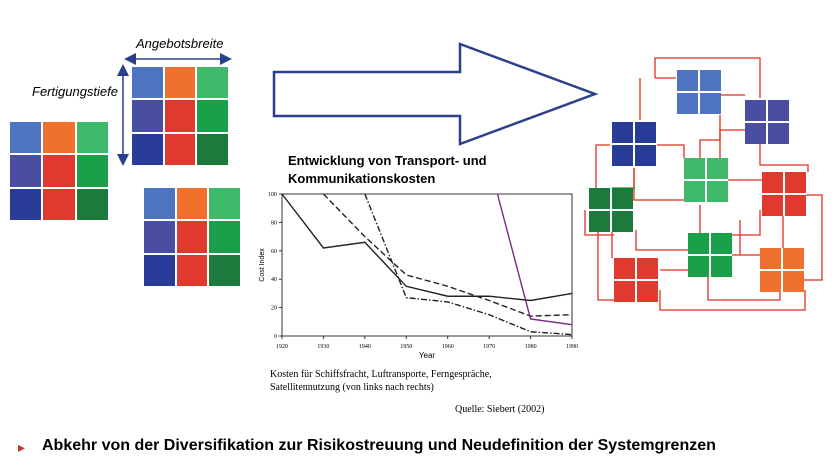 The image size is (840, 461). Describe the element at coordinates (489, 347) in the screenshot. I see `x-tick-label: 1970` at that location.